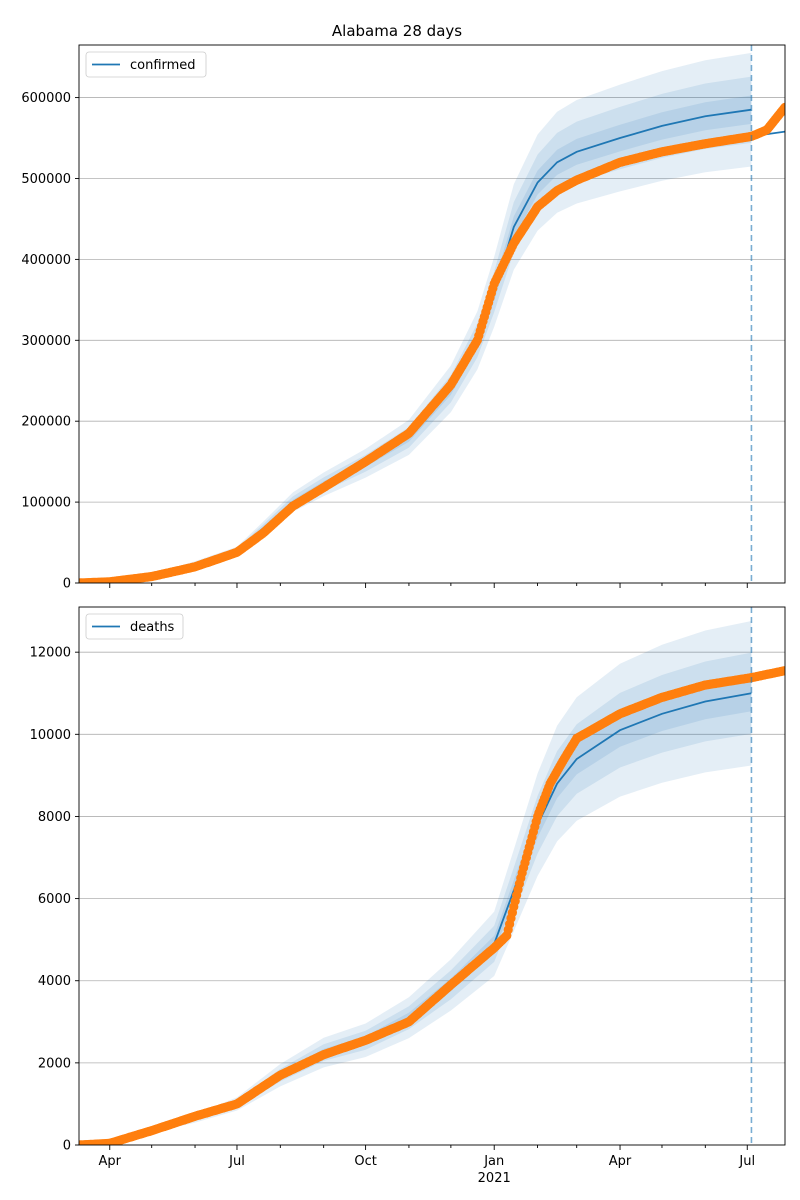 Image resolution: width=800 pixels, height=1200 pixels. Describe the element at coordinates (46, 503) in the screenshot. I see `y-tick-label: 100000` at that location.